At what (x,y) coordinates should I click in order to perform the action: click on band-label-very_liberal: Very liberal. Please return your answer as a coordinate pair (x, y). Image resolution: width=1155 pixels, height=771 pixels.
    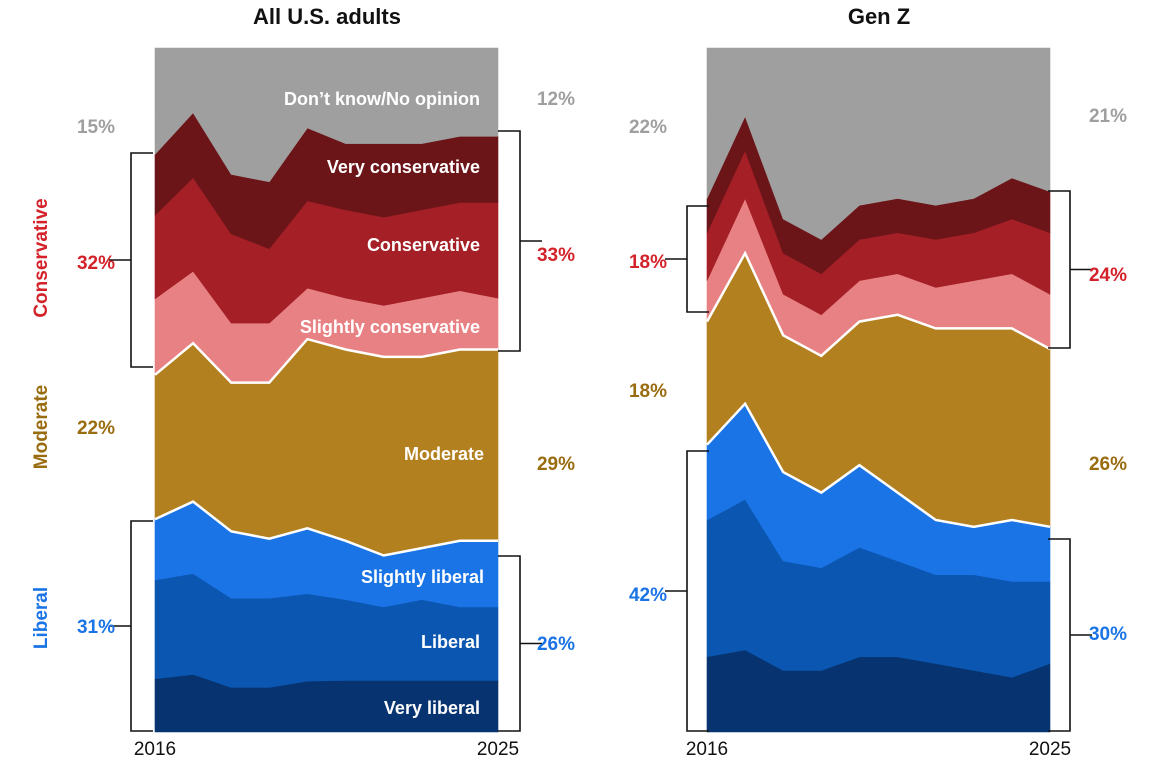
    Looking at the image, I should click on (432, 708).